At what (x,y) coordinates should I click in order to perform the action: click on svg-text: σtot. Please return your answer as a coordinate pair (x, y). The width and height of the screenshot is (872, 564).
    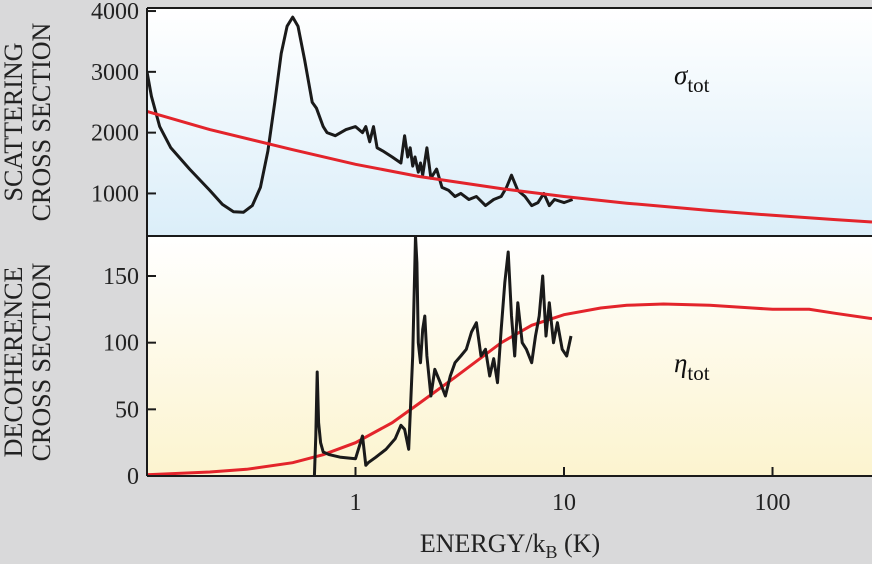
    Looking at the image, I should click on (692, 78).